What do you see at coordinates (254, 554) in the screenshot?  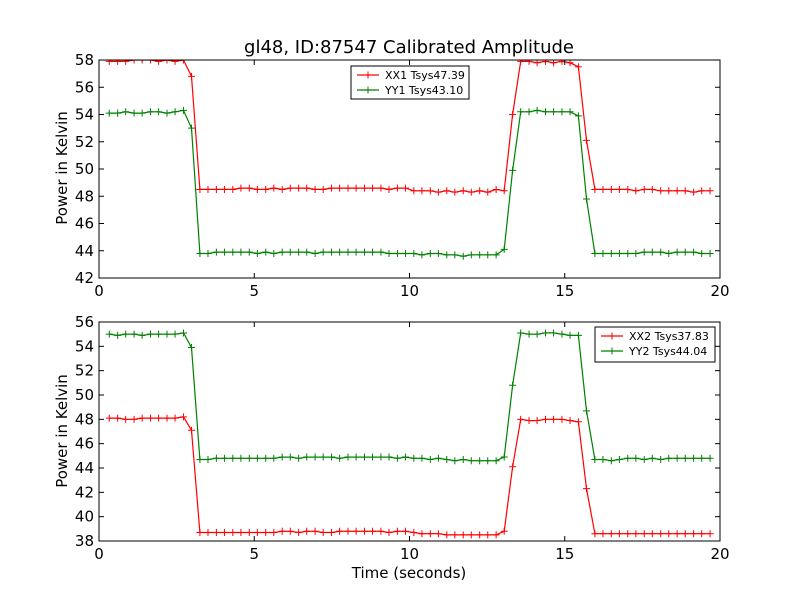 I see `x-tick-label: 5` at bounding box center [254, 554].